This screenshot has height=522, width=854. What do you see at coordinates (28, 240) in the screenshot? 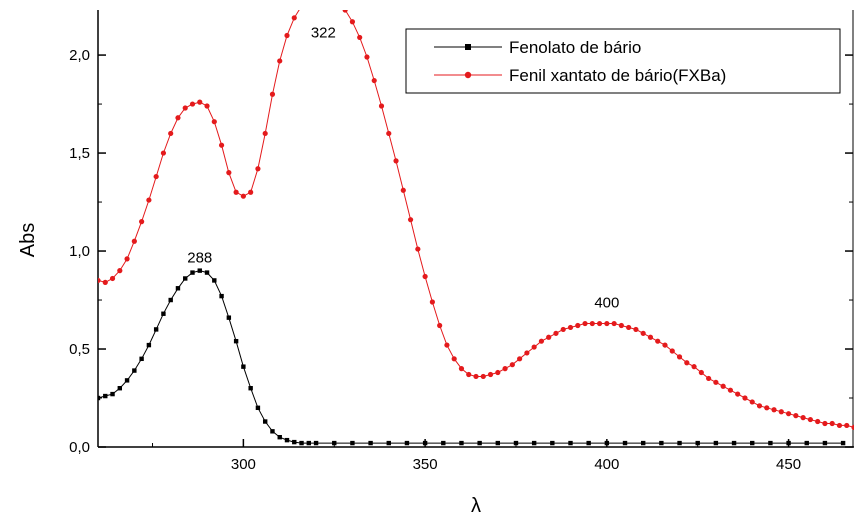
I see `y-axis-title: Abs` at bounding box center [28, 240].